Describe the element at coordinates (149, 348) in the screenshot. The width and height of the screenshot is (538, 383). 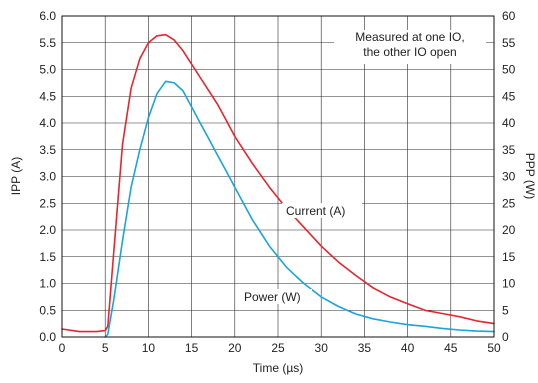
I see `x-tick-label: 10` at that location.